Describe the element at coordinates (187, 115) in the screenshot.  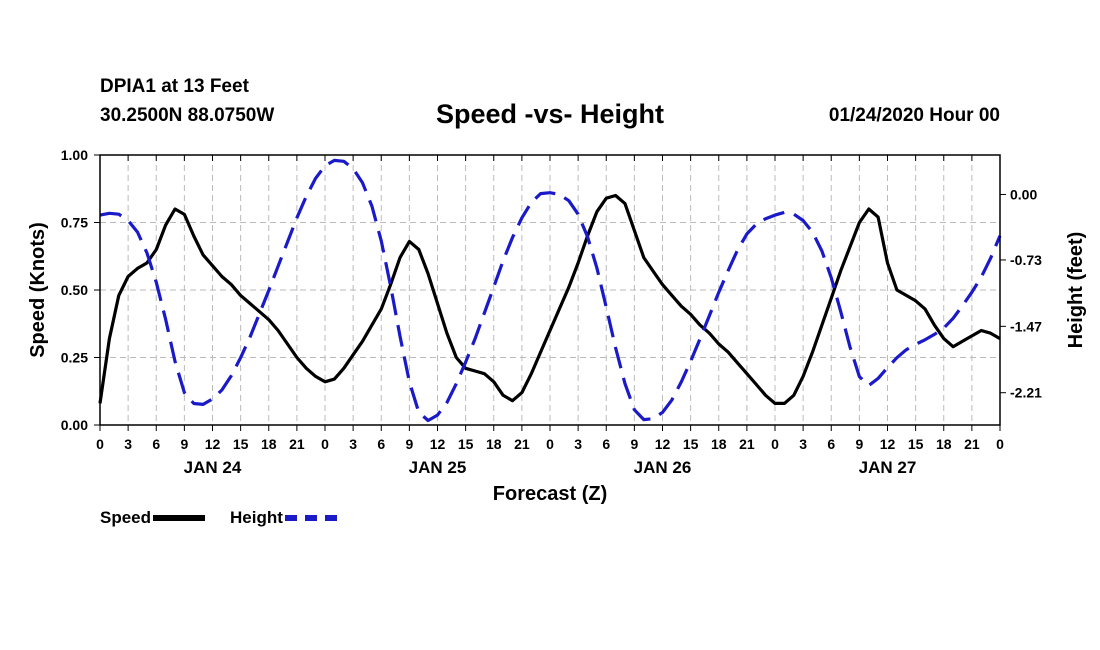
I see `station-coordinates: 30.2500N 88.0750W` at that location.